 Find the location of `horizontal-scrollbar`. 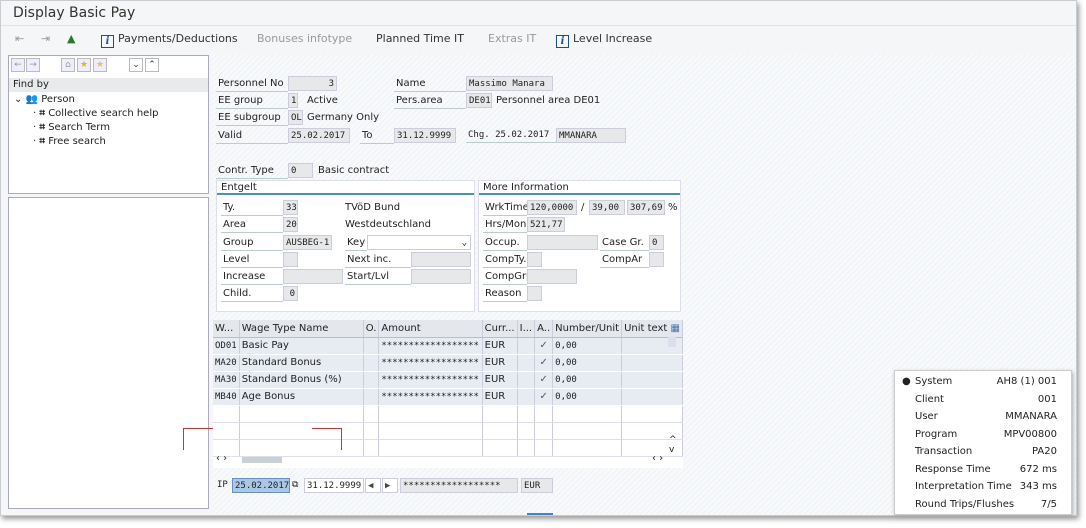

horizontal-scrollbar is located at coordinates (262, 460).